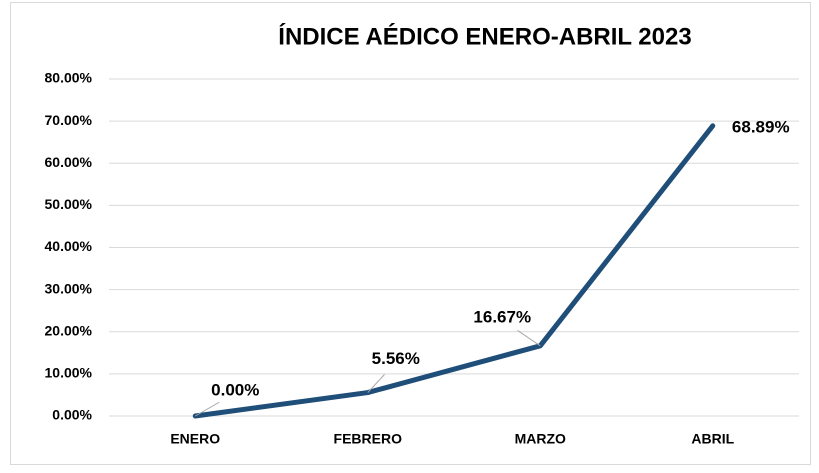 The image size is (819, 473). What do you see at coordinates (761, 126) in the screenshot?
I see `data-label: 68.89%` at bounding box center [761, 126].